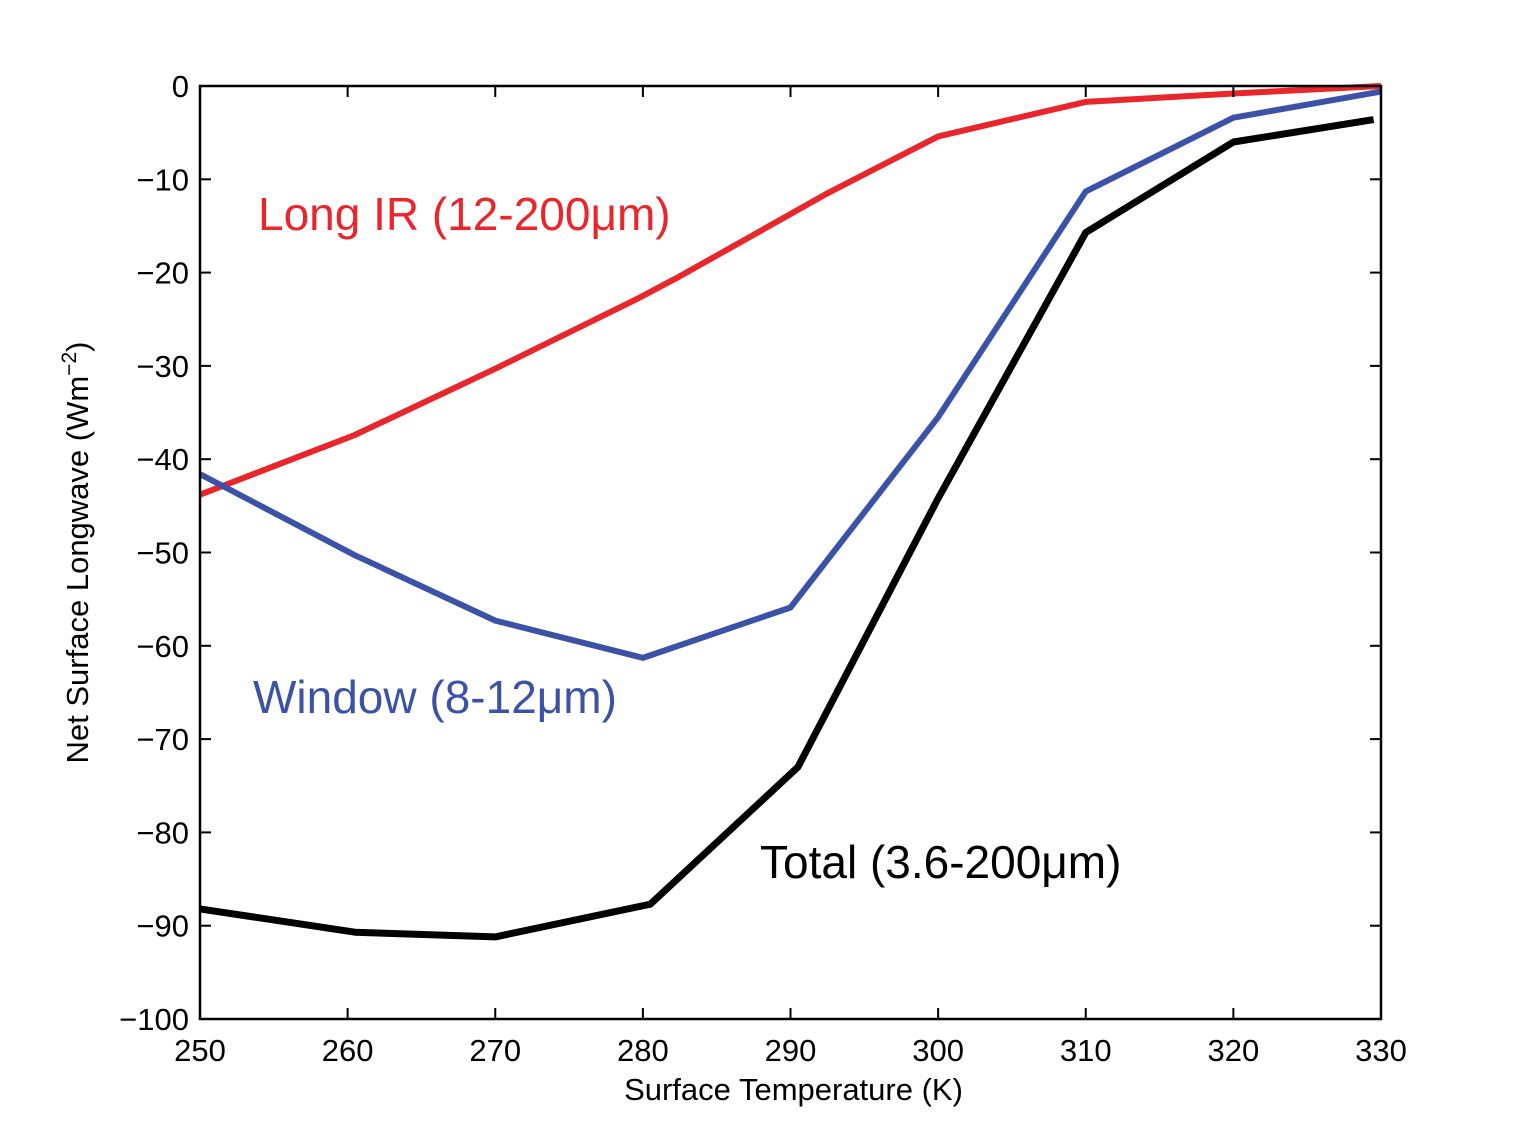 The height and width of the screenshot is (1146, 1527). I want to click on y-tick-label: −40, so click(162, 459).